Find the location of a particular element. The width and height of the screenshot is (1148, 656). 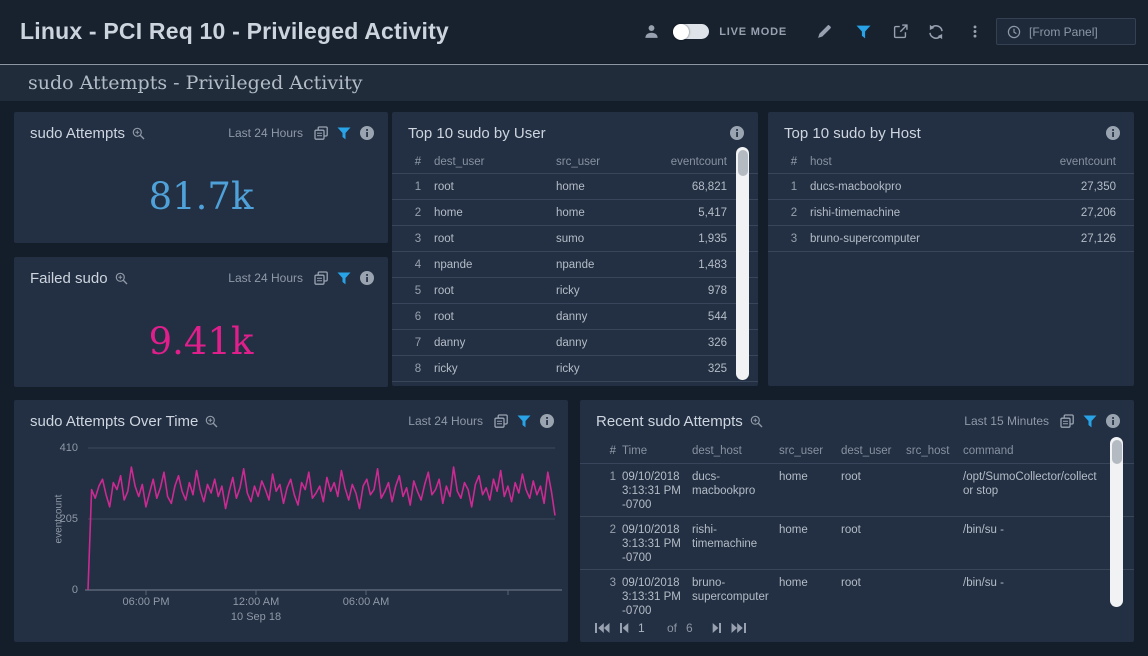

column-header: eventcount is located at coordinates (698, 161).